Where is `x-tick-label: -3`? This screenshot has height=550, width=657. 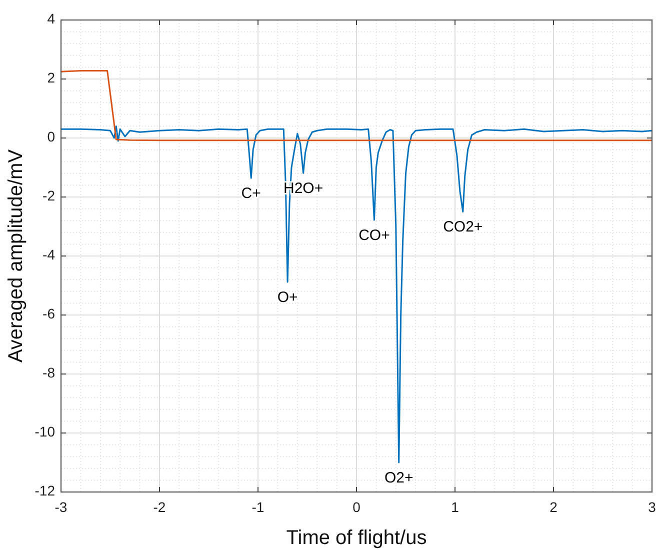
x-tick-label: -3 is located at coordinates (61, 507).